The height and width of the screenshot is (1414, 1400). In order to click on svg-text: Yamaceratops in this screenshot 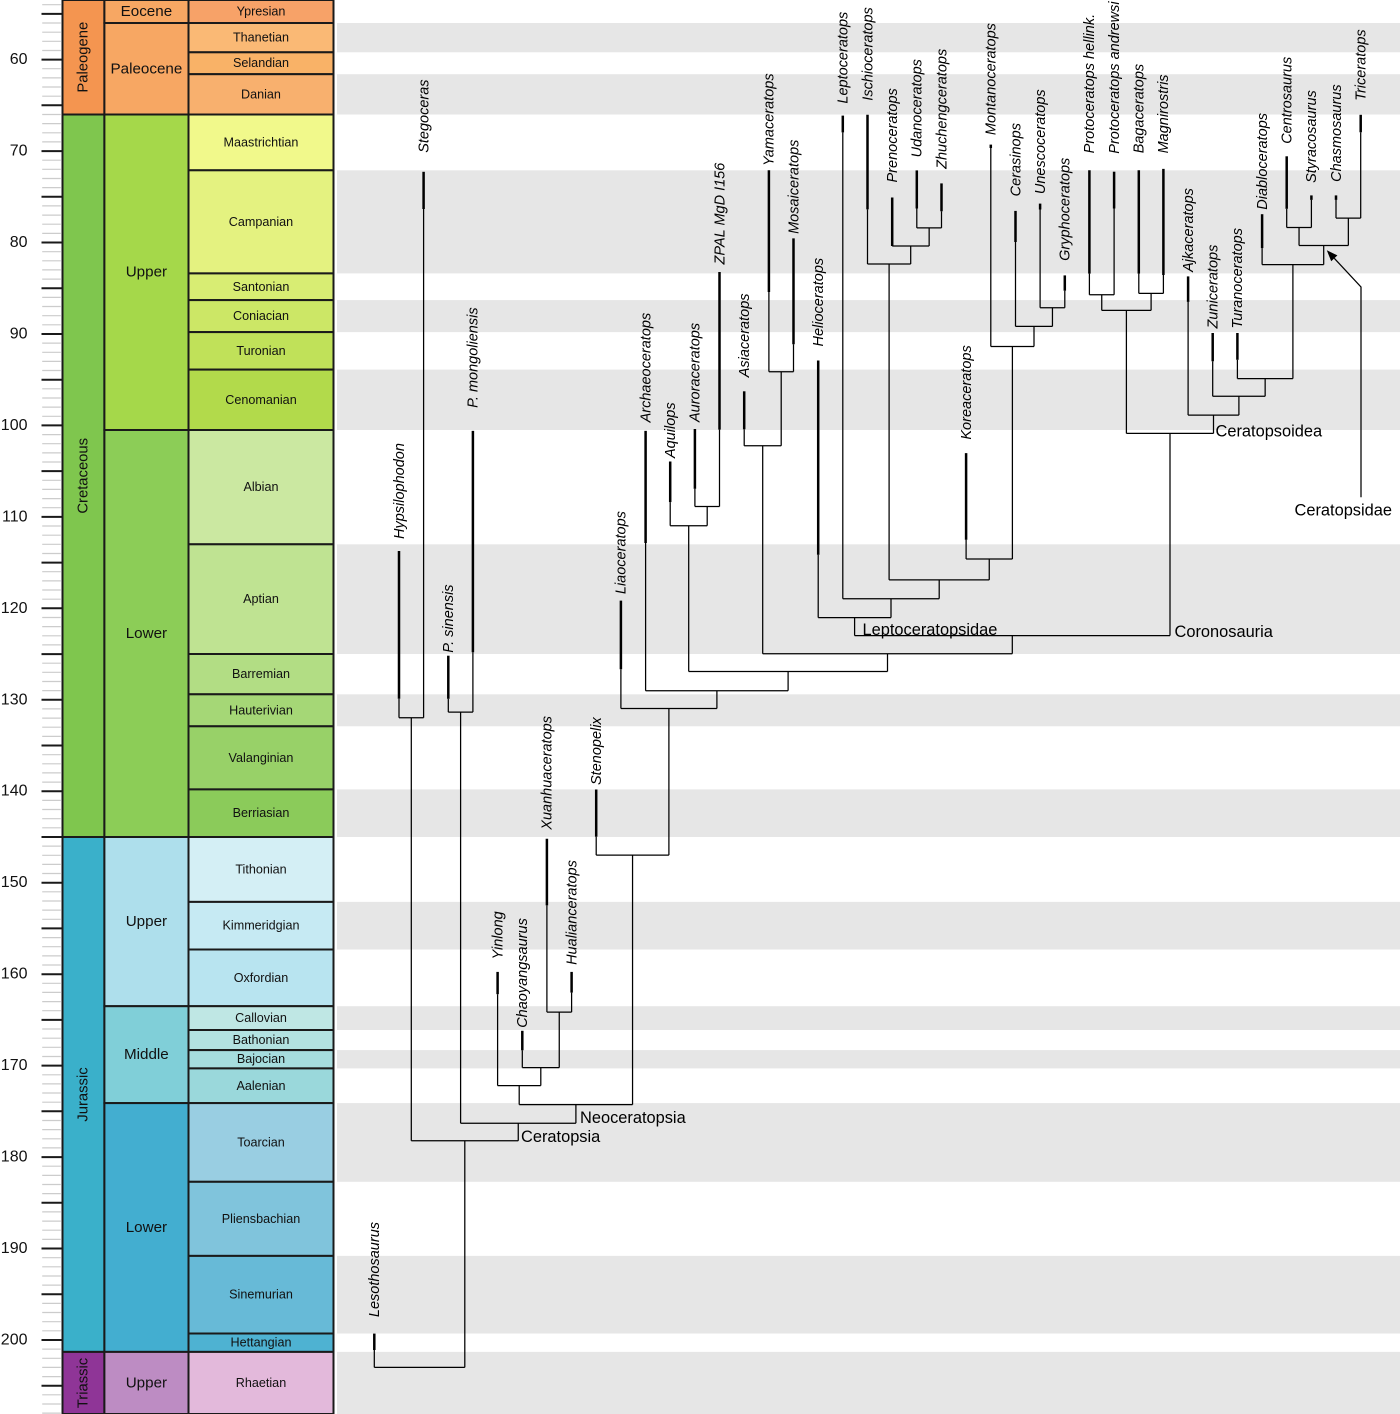, I will do `click(770, 119)`.